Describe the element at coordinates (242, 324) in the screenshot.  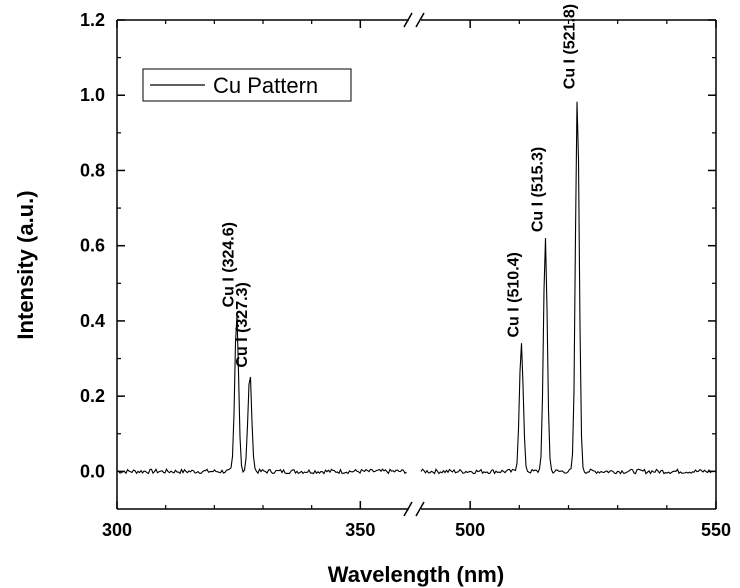
I see `peak-annotation: Cu I (327.3)` at that location.